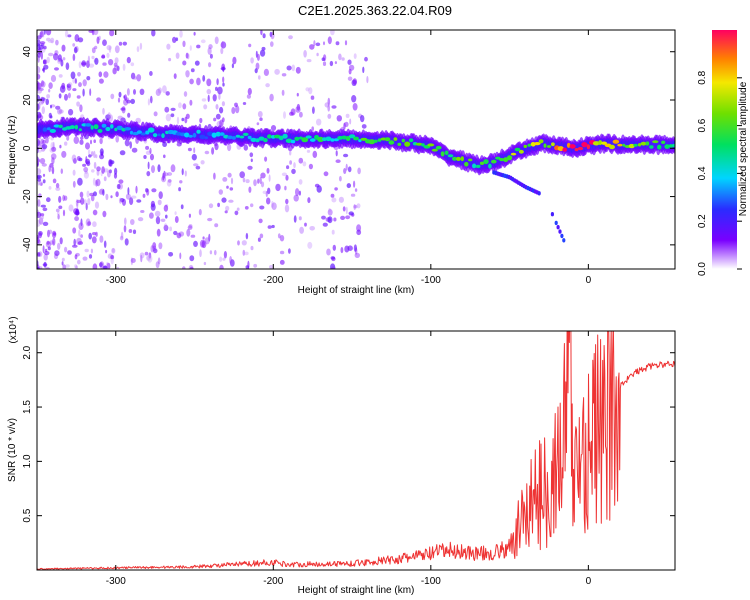  What do you see at coordinates (589, 280) in the screenshot?
I see `x-tick-label: 0` at bounding box center [589, 280].